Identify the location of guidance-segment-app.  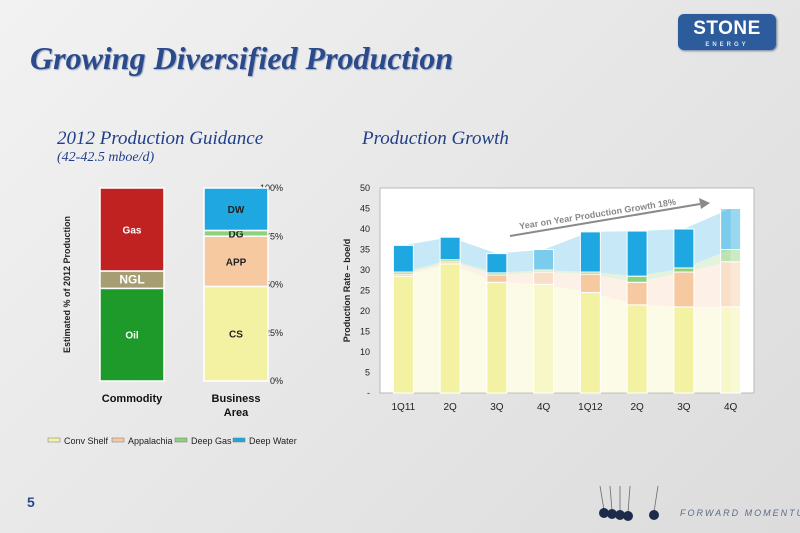
(236, 261).